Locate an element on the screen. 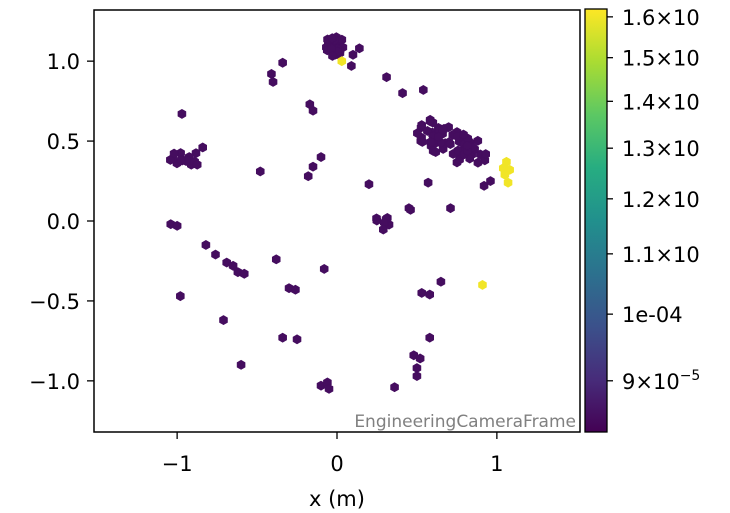 This screenshot has height=513, width=730. colorbar-tick-label: 1.4×10 is located at coordinates (661, 102).